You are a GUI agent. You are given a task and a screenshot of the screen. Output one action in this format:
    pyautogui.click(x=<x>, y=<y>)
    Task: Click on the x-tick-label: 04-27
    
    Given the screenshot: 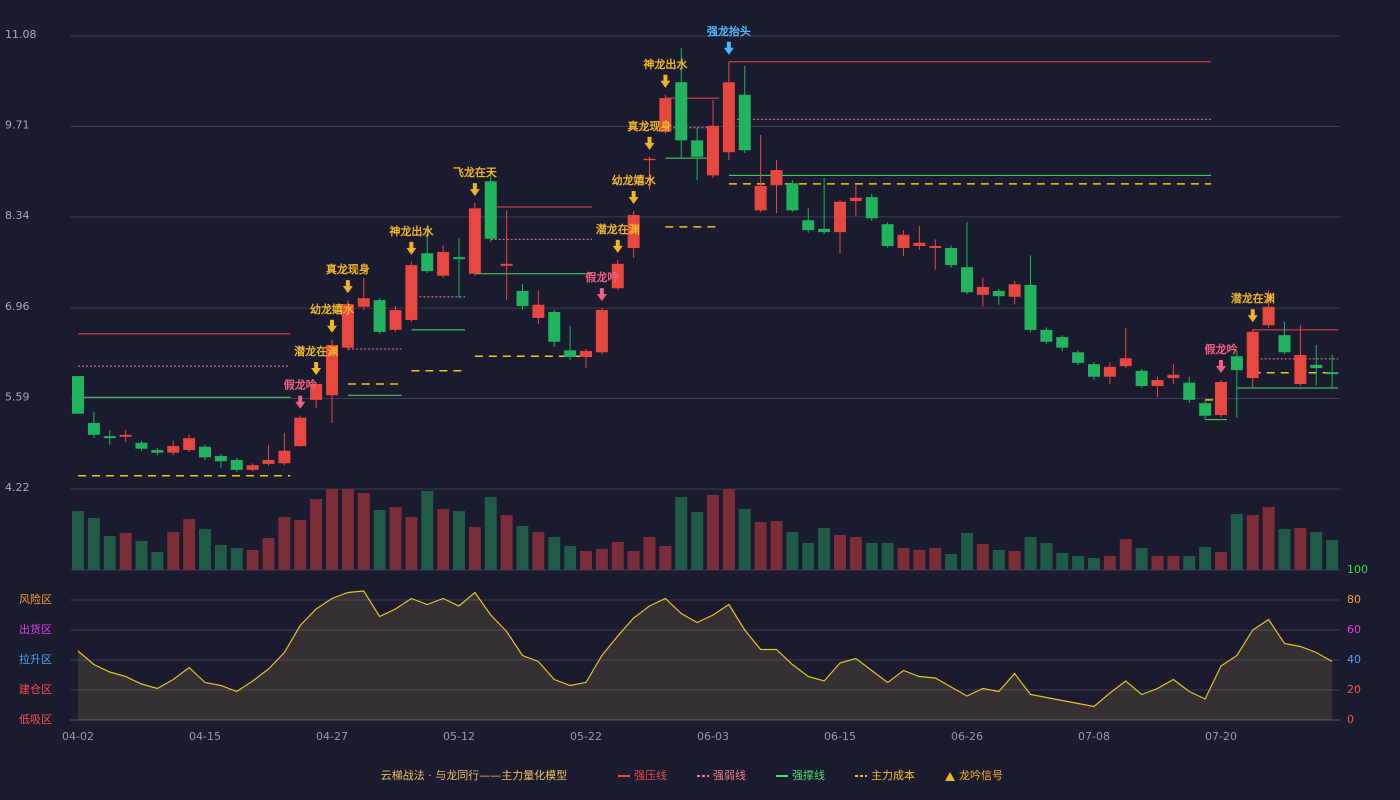 What is the action you would take?
    pyautogui.click(x=332, y=736)
    